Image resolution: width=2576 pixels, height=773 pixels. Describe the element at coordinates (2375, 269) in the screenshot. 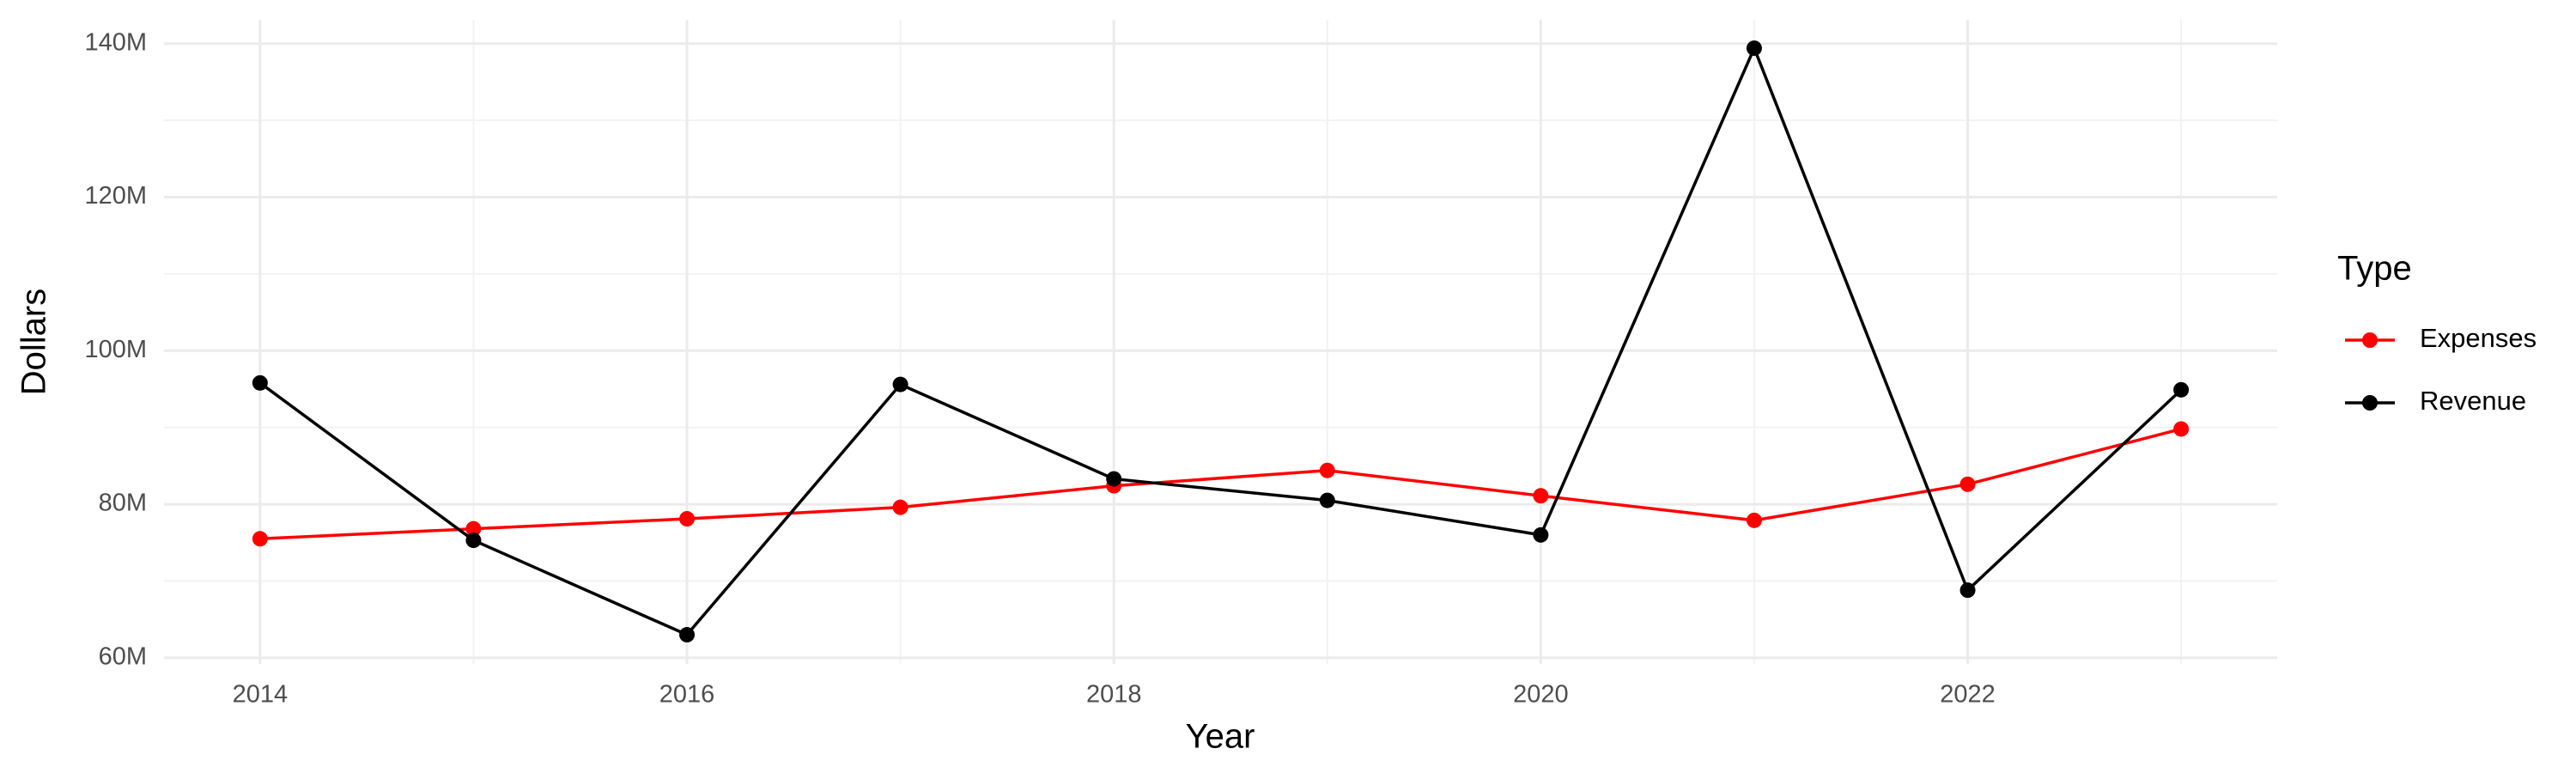

I see `legend-title: Type` at that location.